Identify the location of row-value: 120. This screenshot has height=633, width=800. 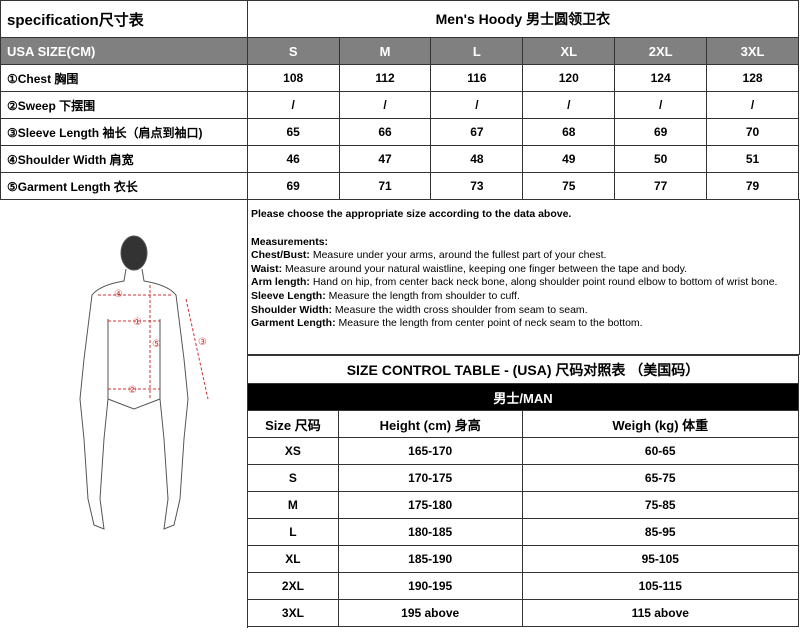
(569, 78).